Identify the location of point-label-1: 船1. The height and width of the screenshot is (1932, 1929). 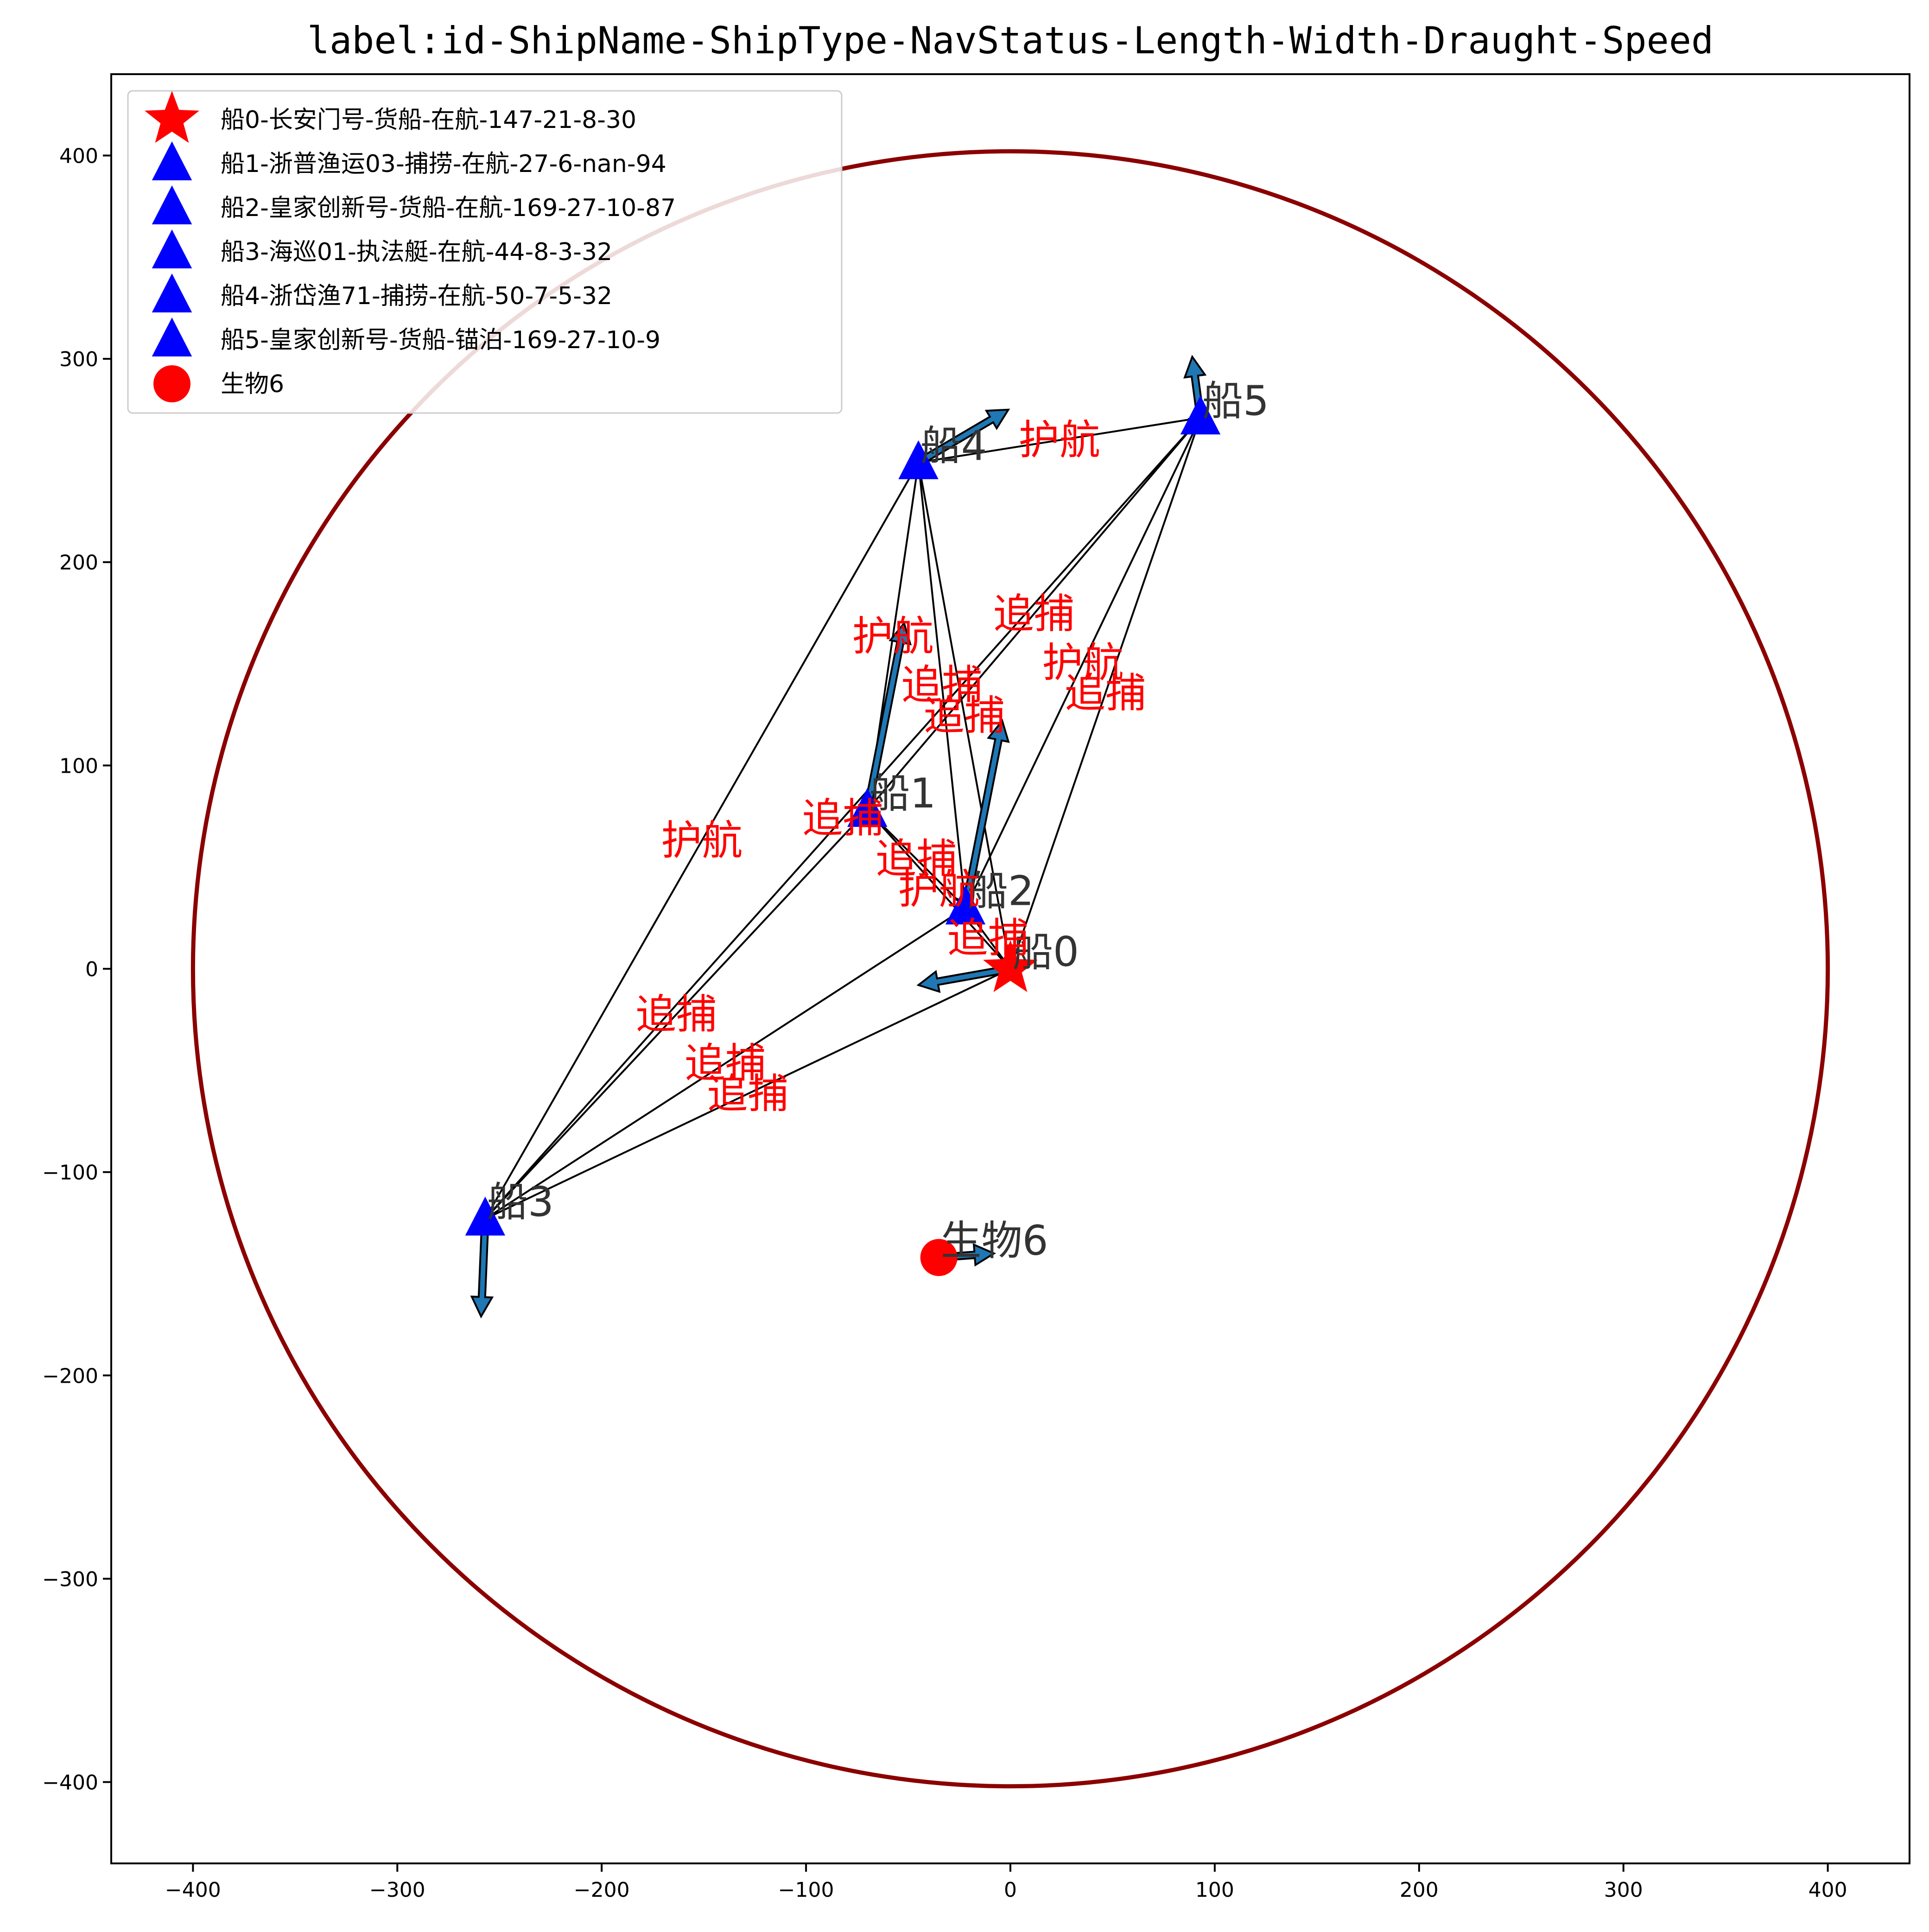
(902, 793).